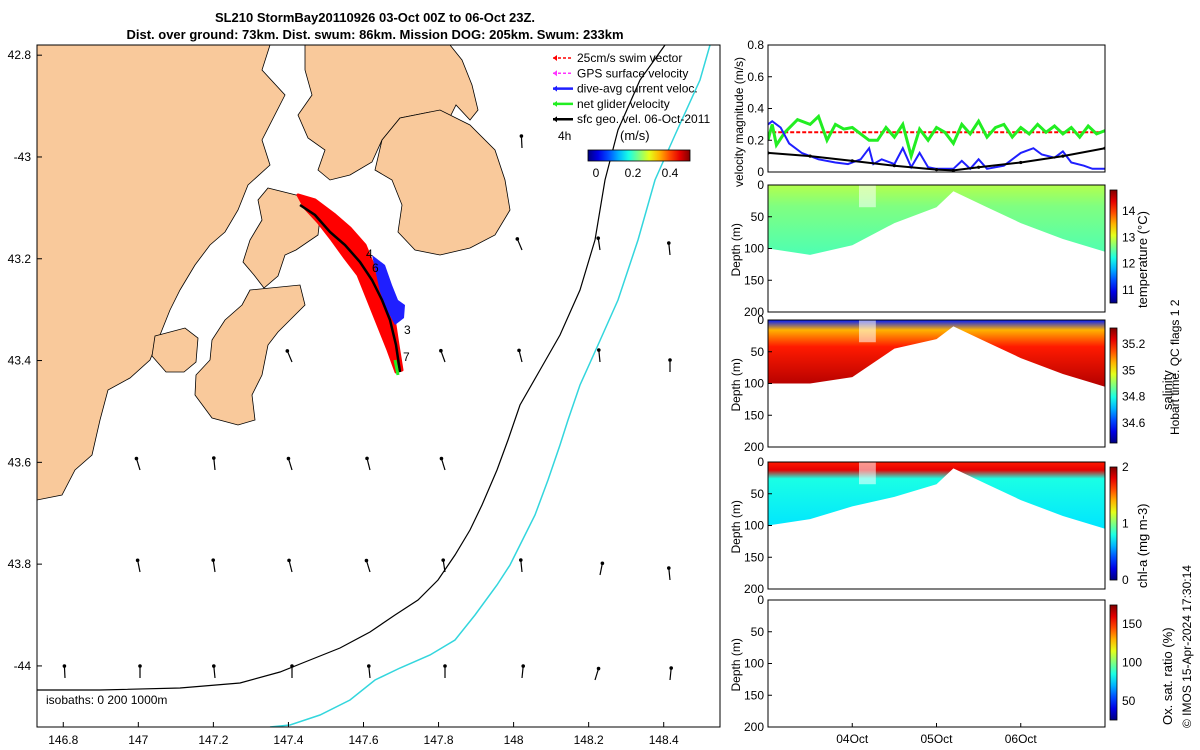 The image size is (1200, 750). What do you see at coordinates (637, 89) in the screenshot?
I see `legend-label-3: dive-avg current veloc.` at bounding box center [637, 89].